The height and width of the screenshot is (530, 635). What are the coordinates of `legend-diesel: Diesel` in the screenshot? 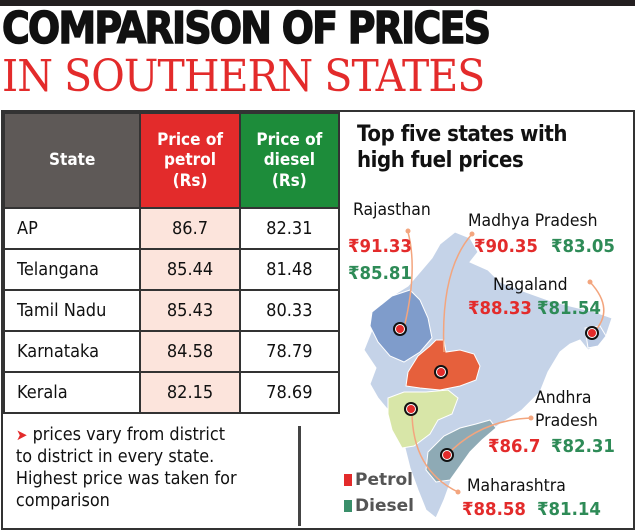 It's located at (379, 506).